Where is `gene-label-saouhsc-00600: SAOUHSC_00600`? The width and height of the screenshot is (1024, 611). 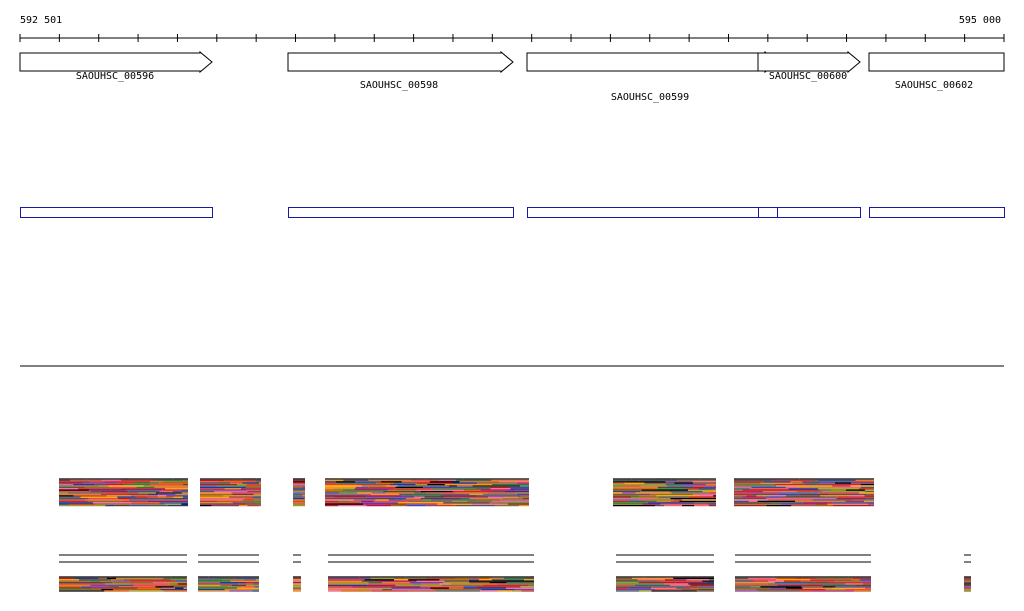
gene-label-saouhsc-00600: SAOUHSC_00600 is located at coordinates (808, 76).